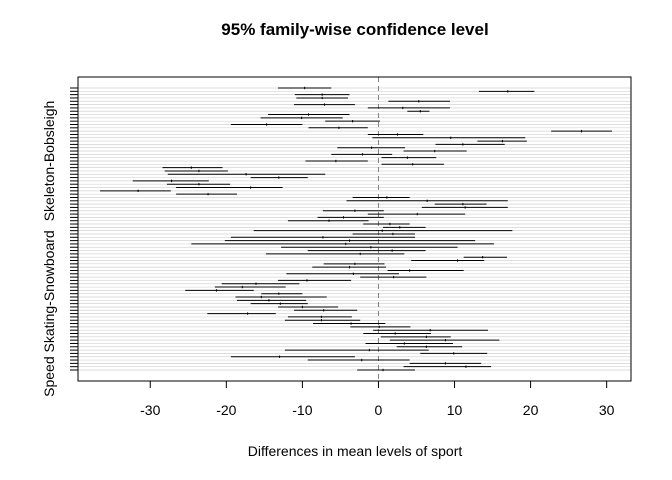  Describe the element at coordinates (377, 399) in the screenshot. I see `x-axis: -30 -20 -10 0 10 20 30` at that location.